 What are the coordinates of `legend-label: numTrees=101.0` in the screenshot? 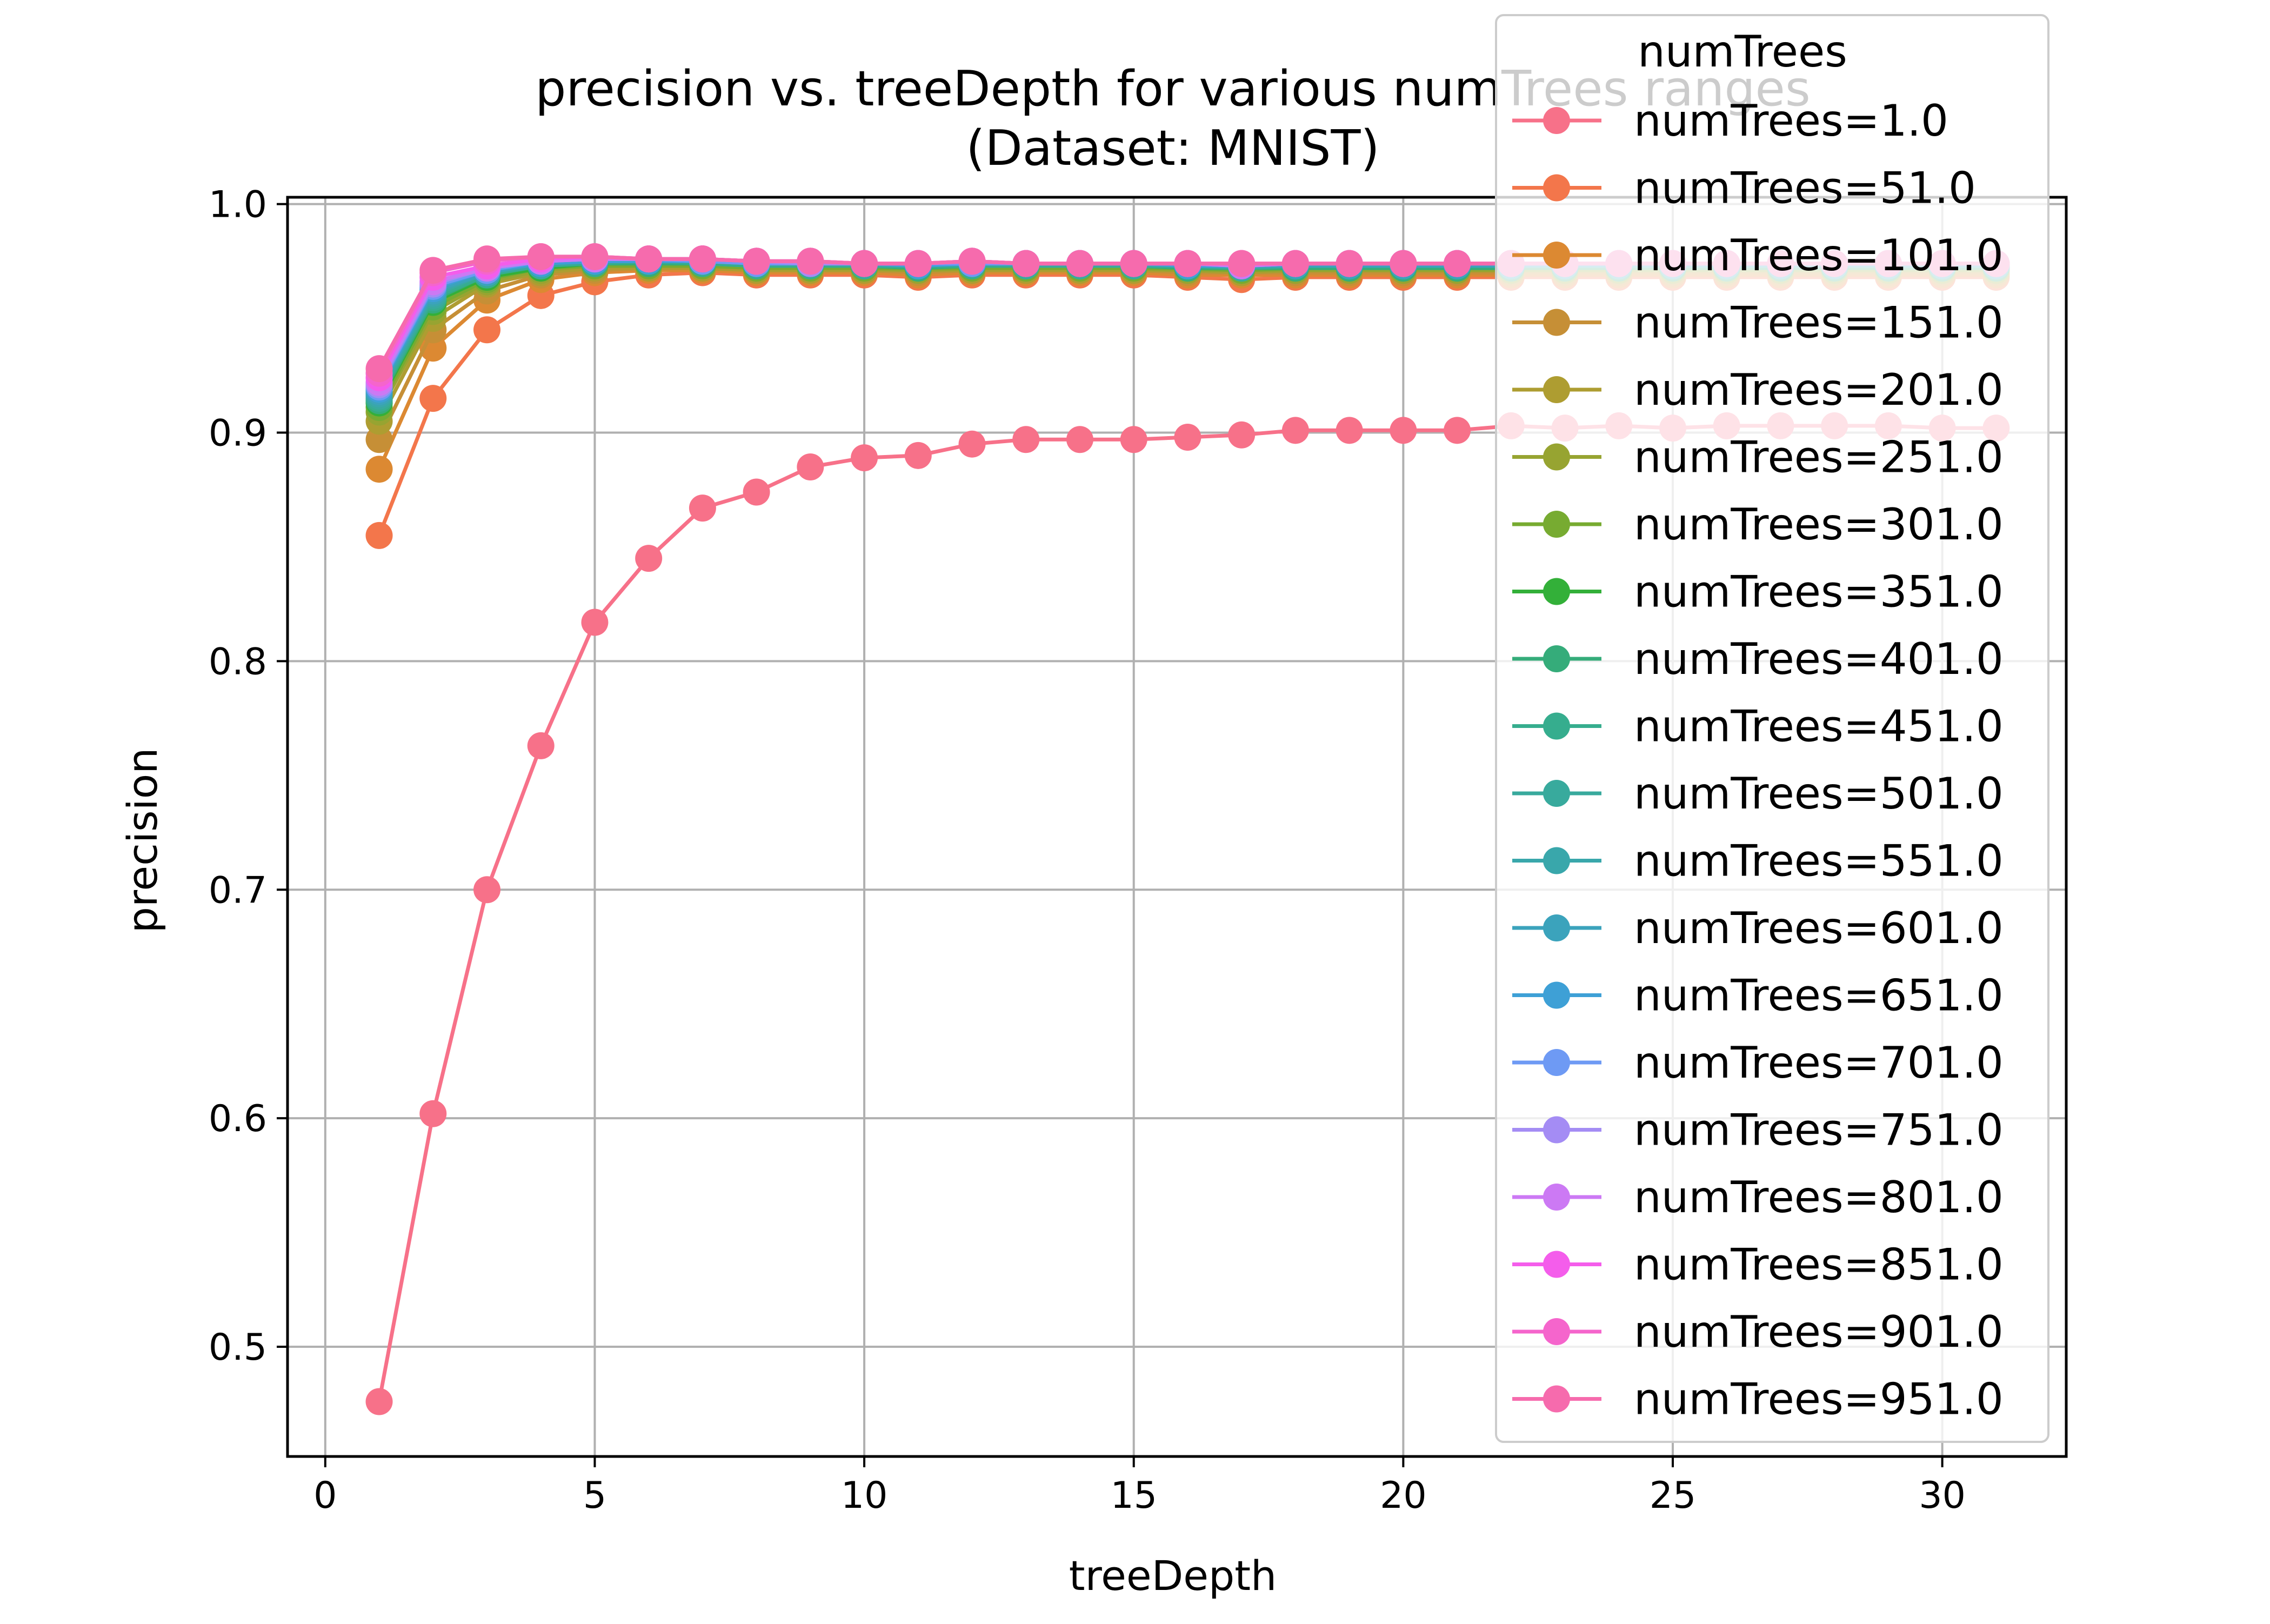 It's located at (1819, 255).